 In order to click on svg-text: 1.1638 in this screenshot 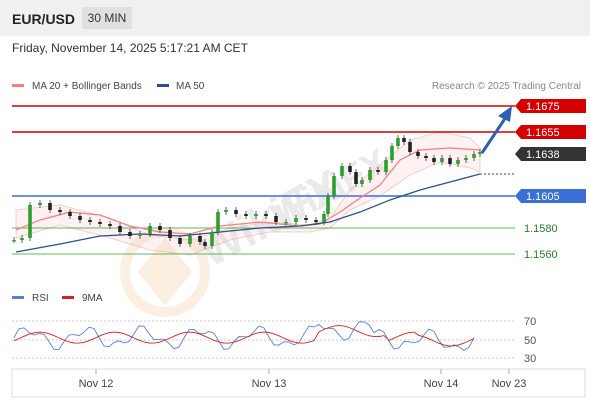, I will do `click(543, 155)`.